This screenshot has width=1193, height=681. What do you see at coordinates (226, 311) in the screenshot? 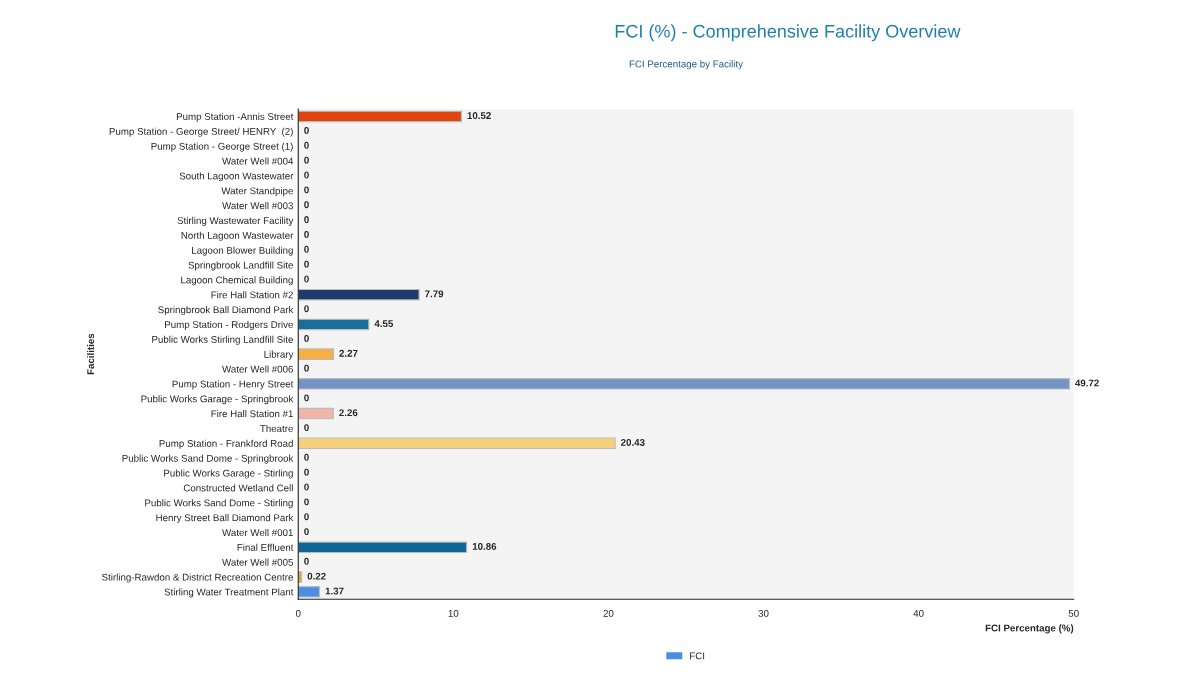
I see `y-tick-label: Springbrook Ball Diamond Park` at bounding box center [226, 311].